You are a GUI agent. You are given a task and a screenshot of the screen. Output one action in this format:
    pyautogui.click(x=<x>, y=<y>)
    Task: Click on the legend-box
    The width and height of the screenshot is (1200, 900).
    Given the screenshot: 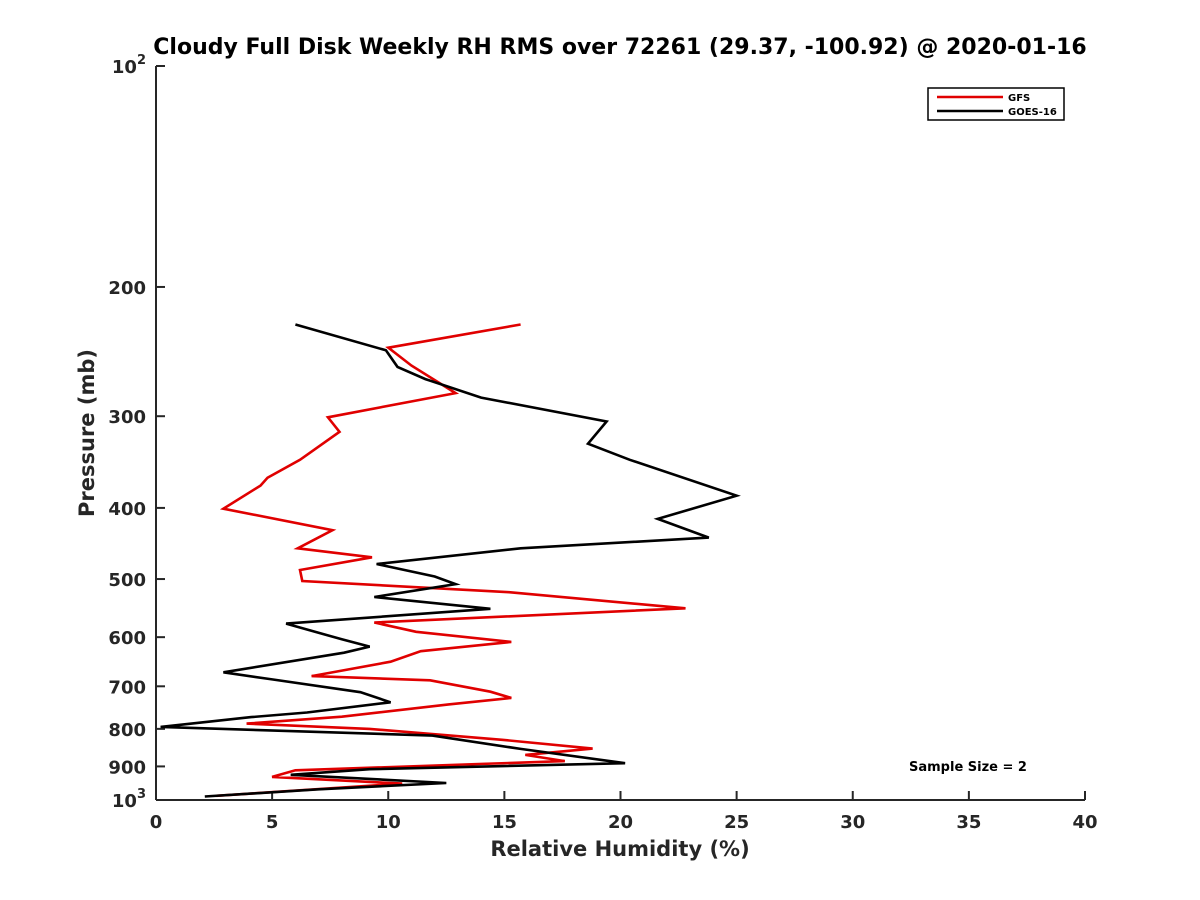 What is the action you would take?
    pyautogui.click(x=996, y=104)
    